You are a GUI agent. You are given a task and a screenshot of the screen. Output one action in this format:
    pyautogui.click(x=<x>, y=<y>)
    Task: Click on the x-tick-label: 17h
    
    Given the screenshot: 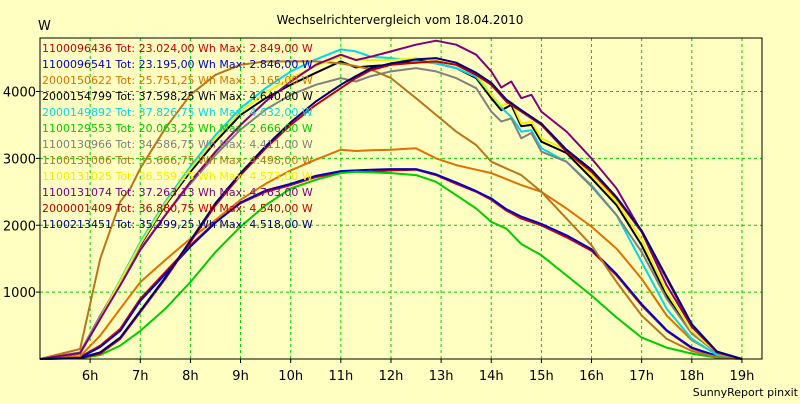 What is the action you would take?
    pyautogui.click(x=641, y=376)
    